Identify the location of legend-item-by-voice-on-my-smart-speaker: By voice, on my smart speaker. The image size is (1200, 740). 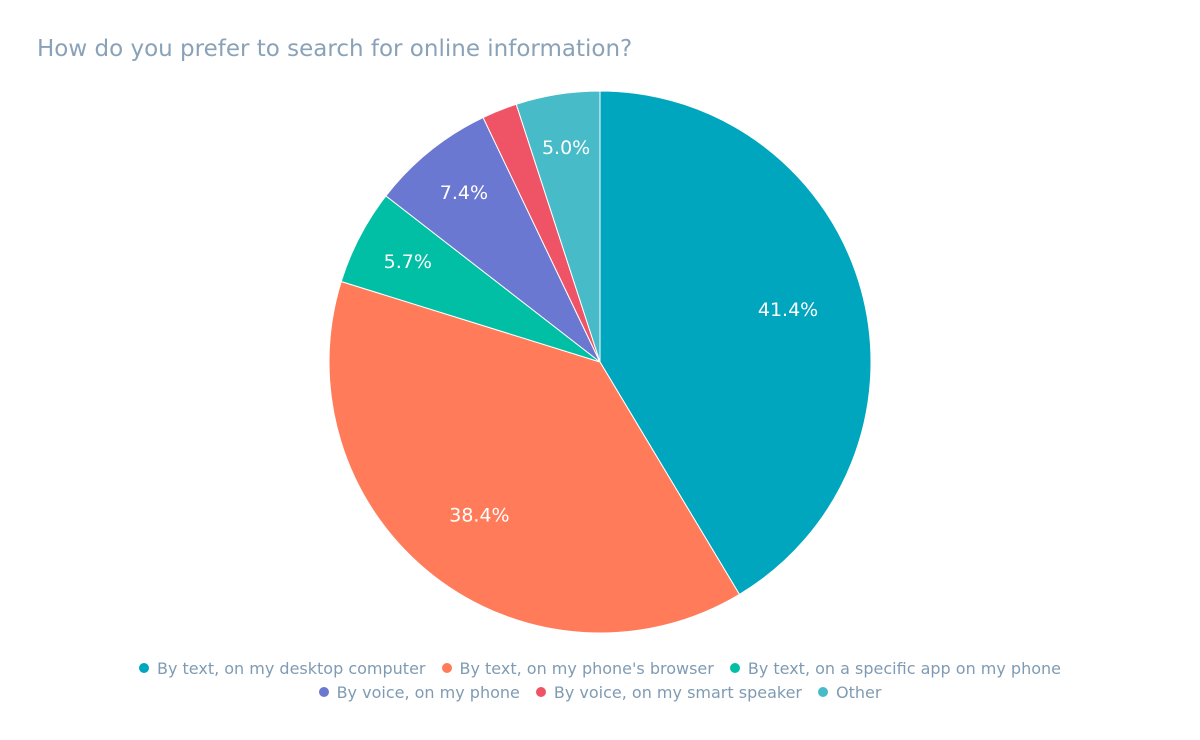
(668, 692).